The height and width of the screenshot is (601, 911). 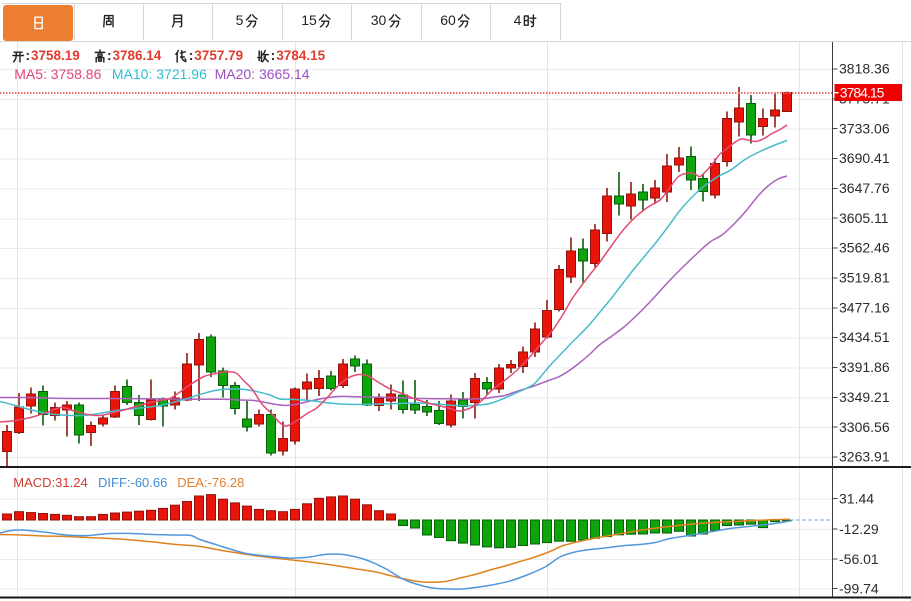 I want to click on svg-text: 31.44, so click(x=856, y=498).